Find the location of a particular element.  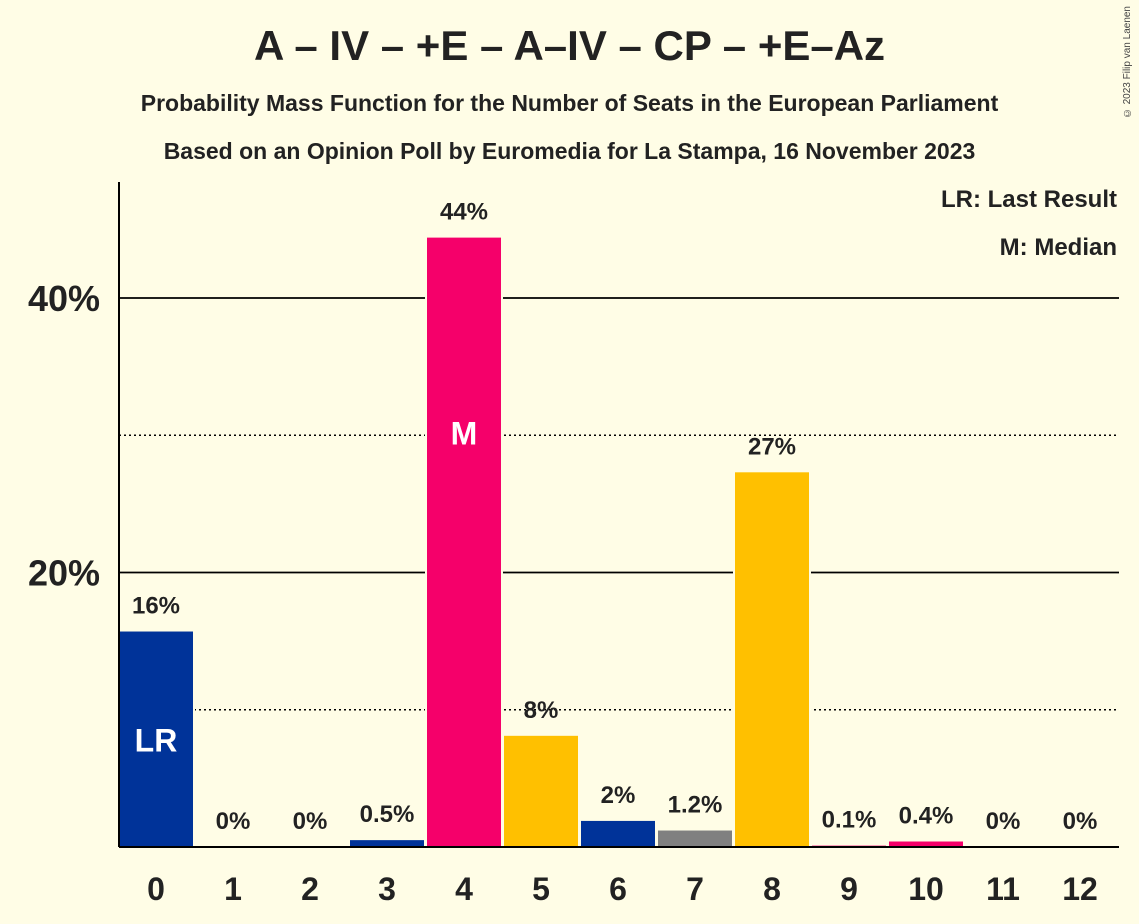

data-label-10: 0.4% is located at coordinates (926, 816).